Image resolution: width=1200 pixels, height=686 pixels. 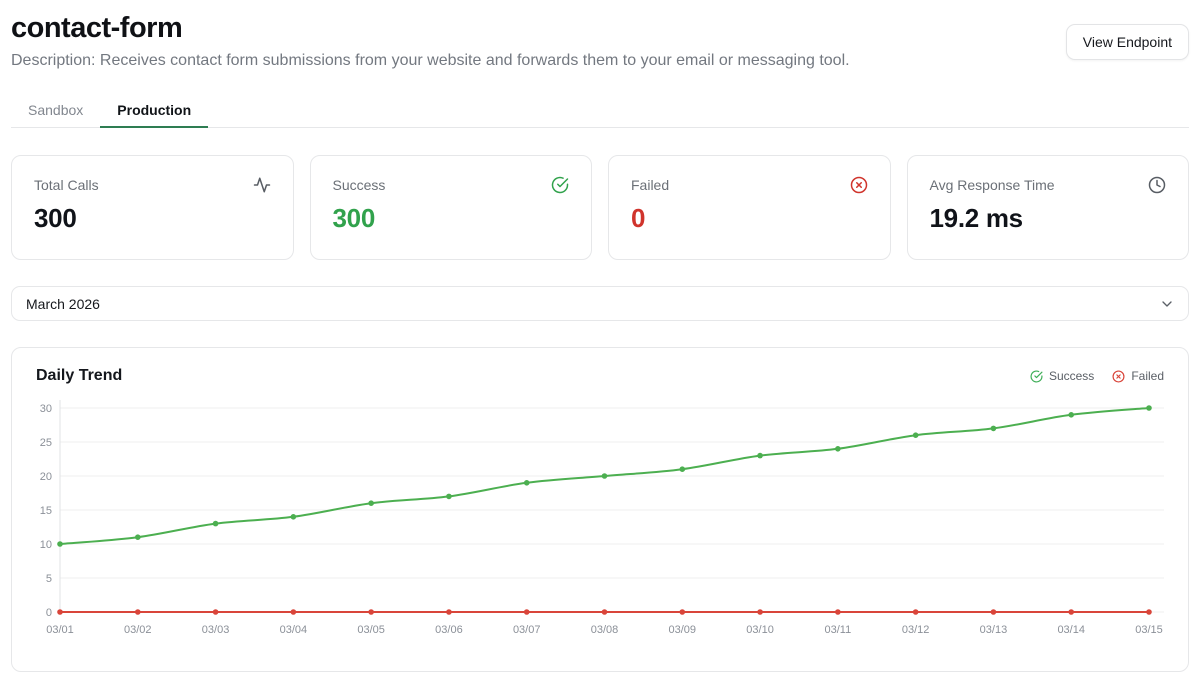 What do you see at coordinates (1149, 630) in the screenshot?
I see `svg-text: 03/15` at bounding box center [1149, 630].